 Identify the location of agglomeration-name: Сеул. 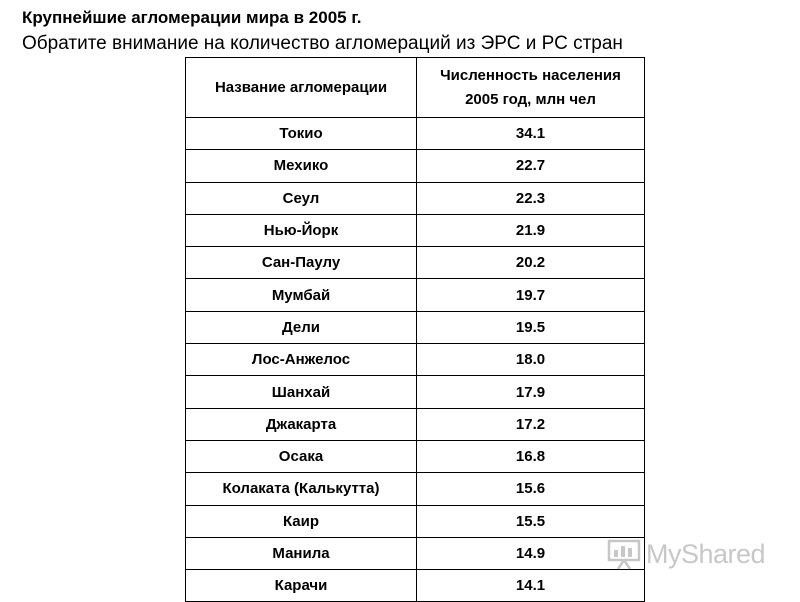
(301, 198).